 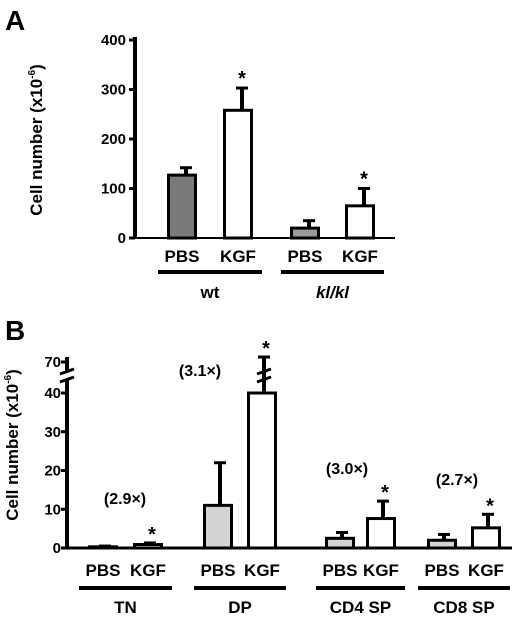 I want to click on a-y-axis-label: Cell number (x10-6), so click(x=36, y=140).